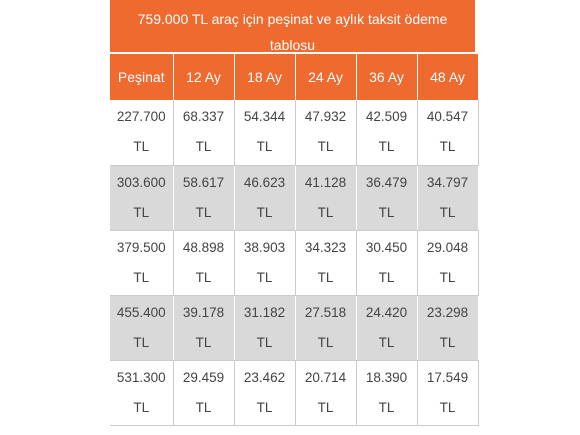  Describe the element at coordinates (204, 198) in the screenshot. I see `installment-cell: 58.617 TL` at that location.